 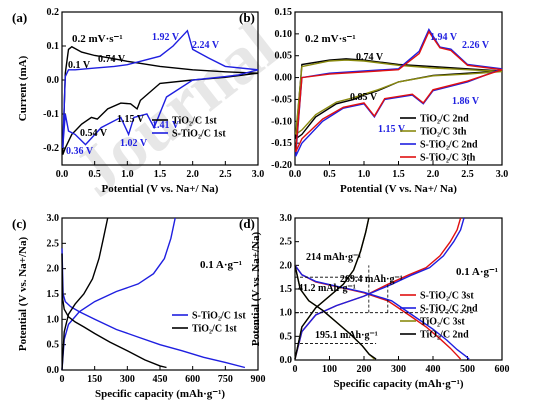 I want to click on y-tick-label: 0.15, so click(x=284, y=12).